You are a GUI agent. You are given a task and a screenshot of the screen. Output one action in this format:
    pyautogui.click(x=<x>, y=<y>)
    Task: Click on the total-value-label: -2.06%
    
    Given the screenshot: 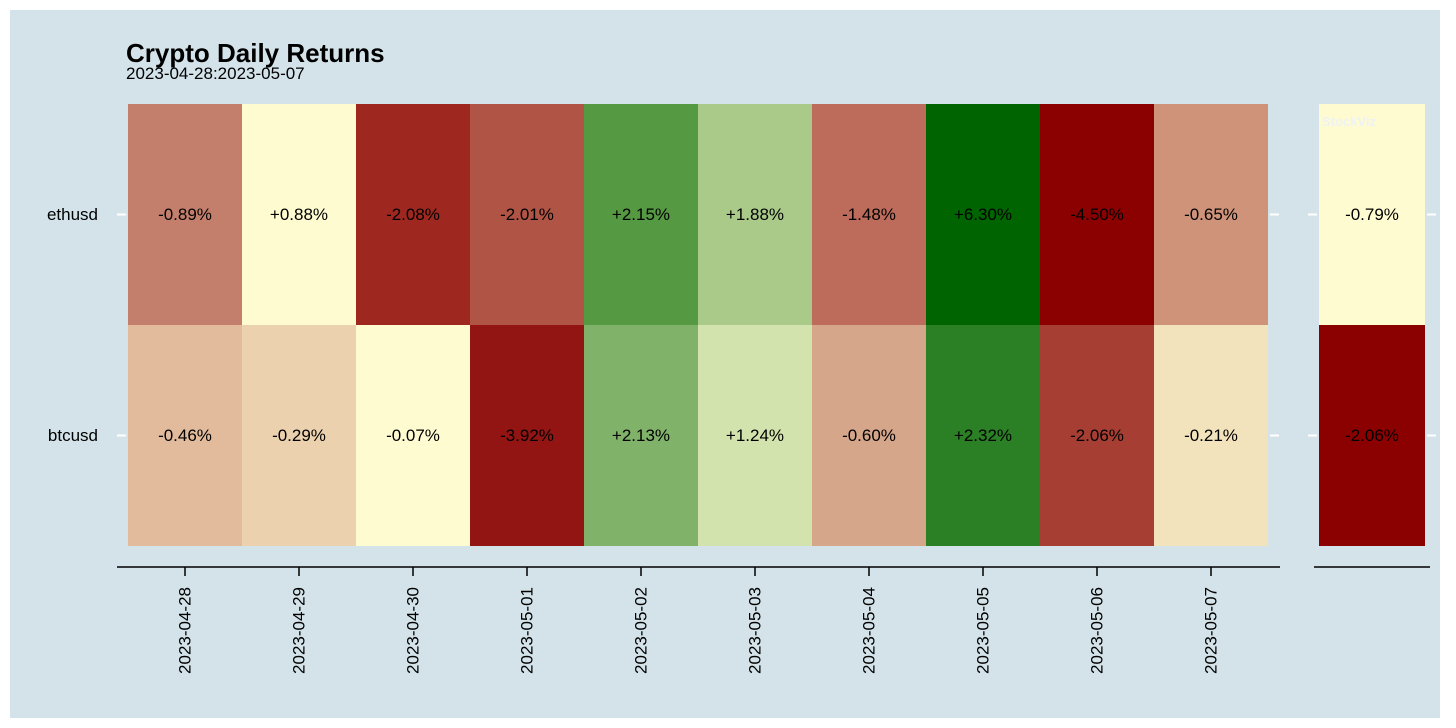 What is the action you would take?
    pyautogui.click(x=1372, y=435)
    